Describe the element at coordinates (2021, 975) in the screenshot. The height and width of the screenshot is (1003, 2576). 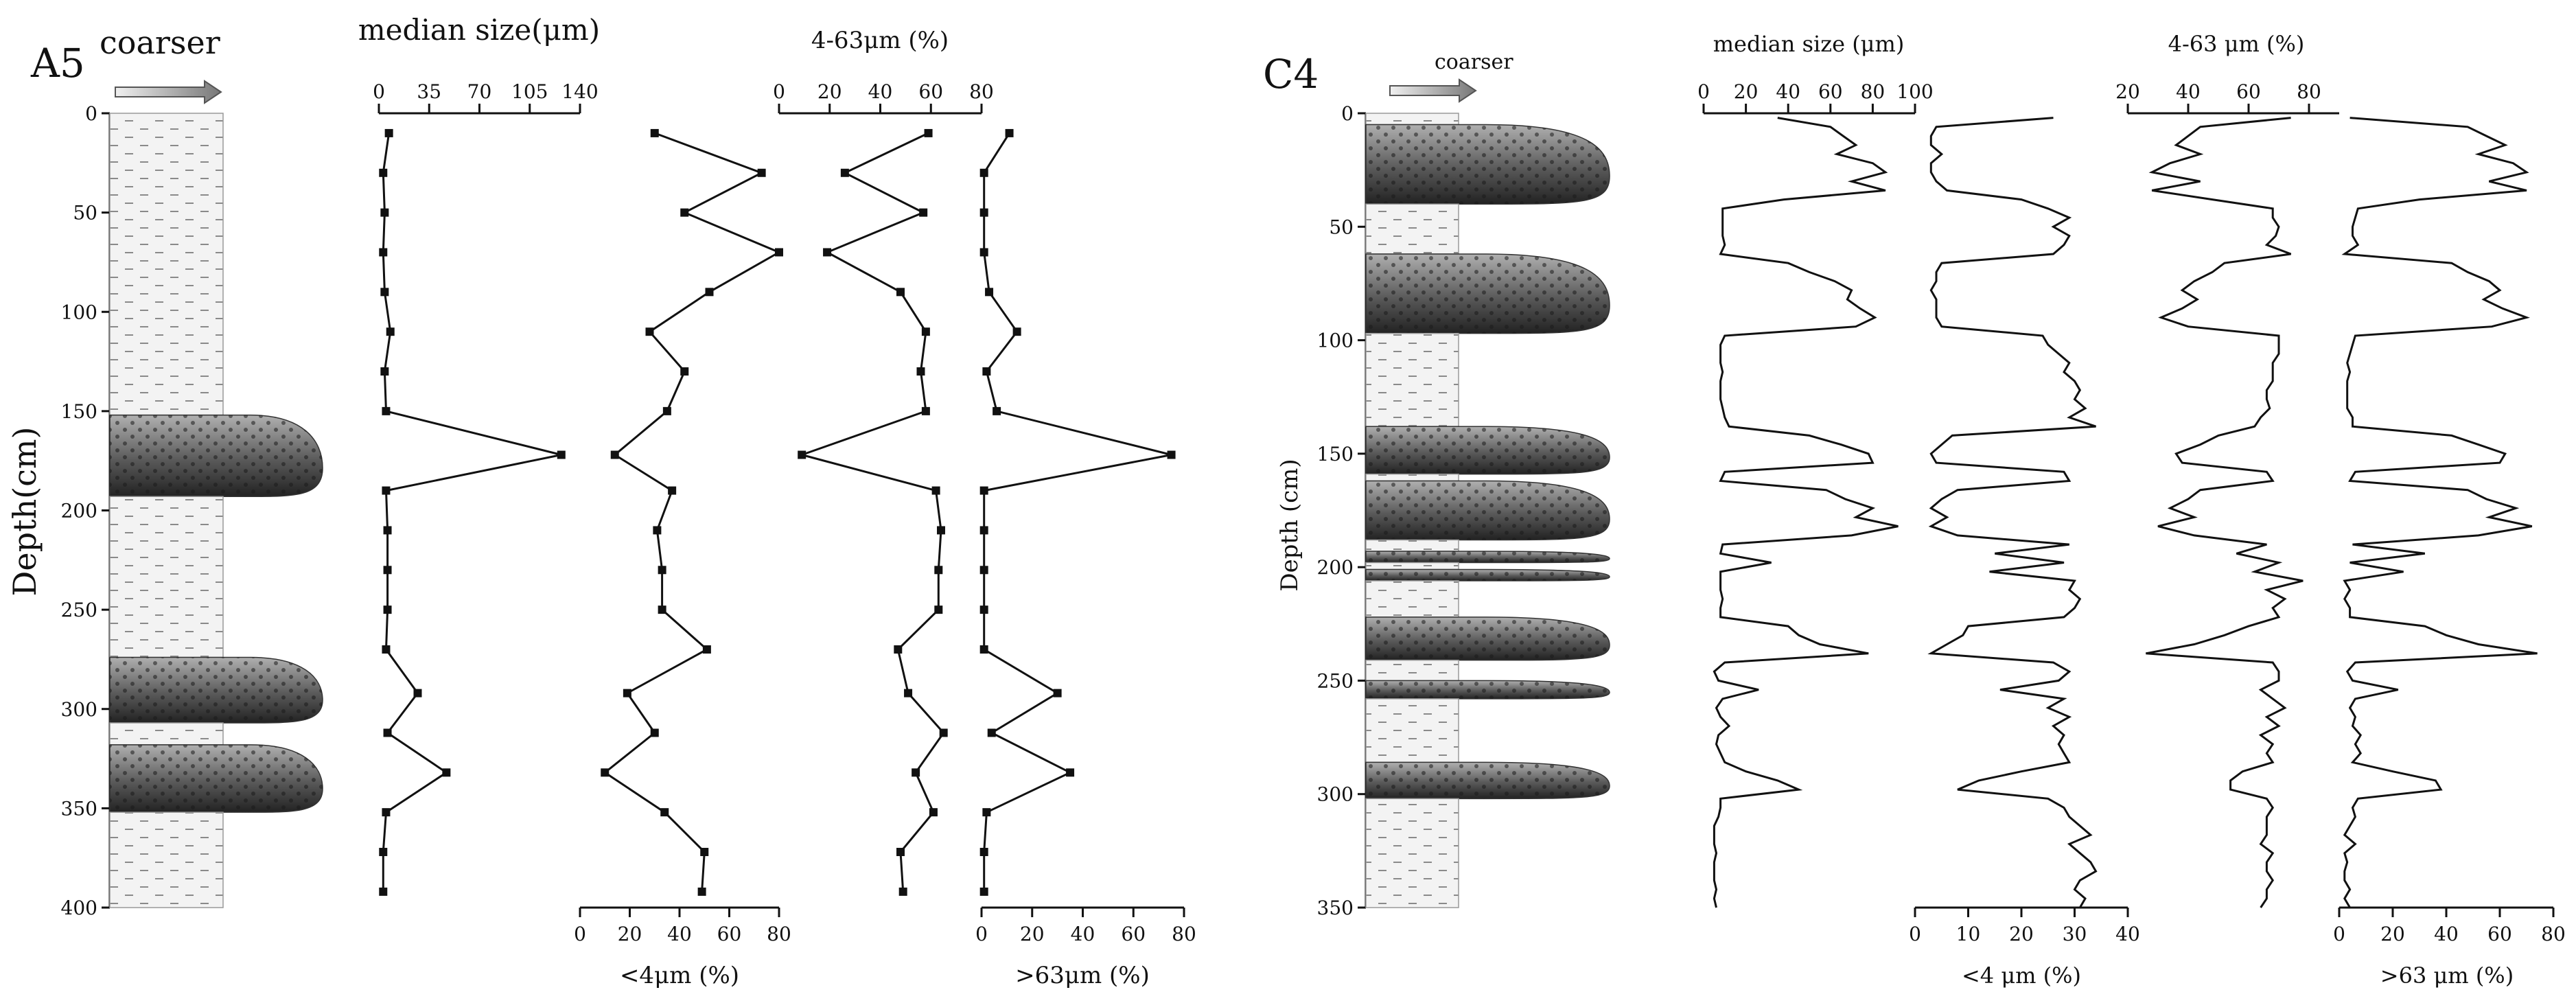
I see `x-axis-label: <4 μm (%)` at that location.